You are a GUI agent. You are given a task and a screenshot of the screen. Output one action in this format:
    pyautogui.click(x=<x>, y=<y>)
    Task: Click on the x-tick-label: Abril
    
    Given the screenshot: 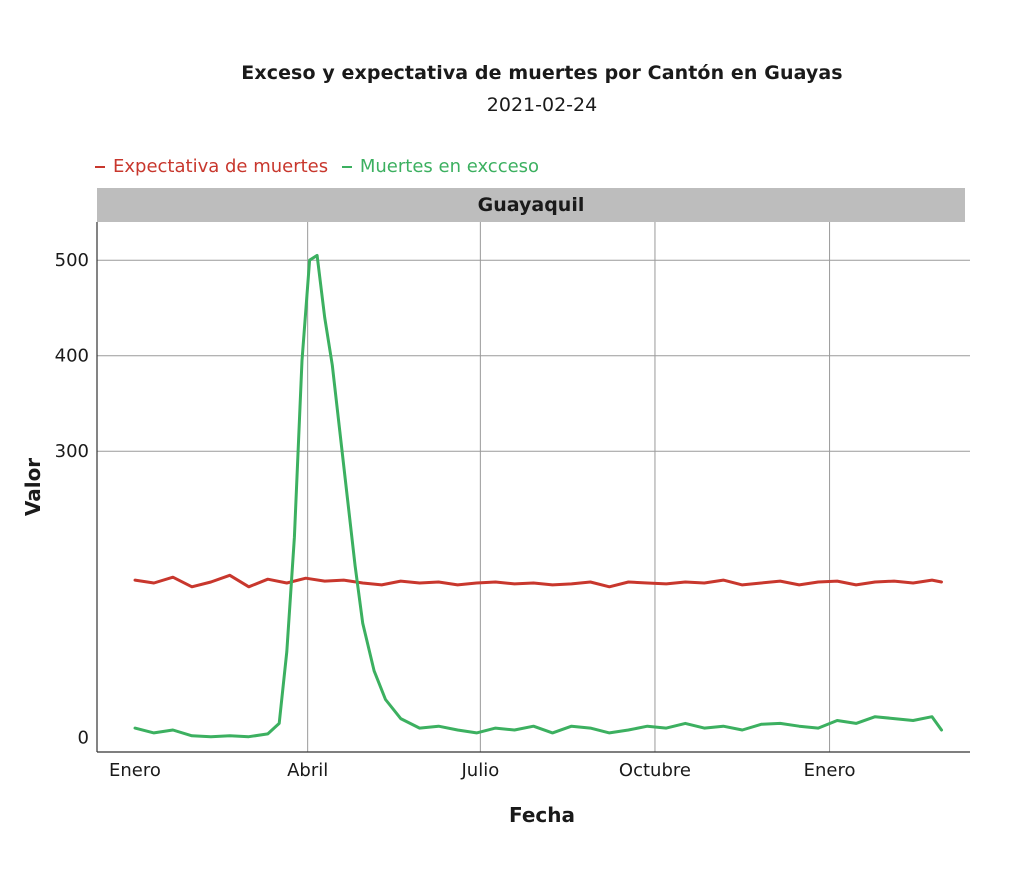 What is the action you would take?
    pyautogui.click(x=307, y=770)
    